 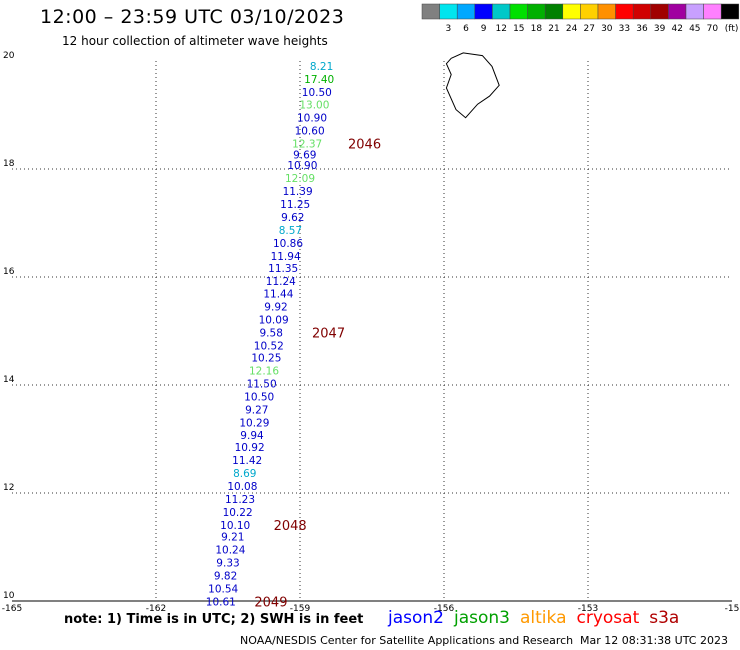 What do you see at coordinates (654, 640) in the screenshot?
I see `footer-timestamp: Mar 12 08:31:38 UTC 2023` at bounding box center [654, 640].